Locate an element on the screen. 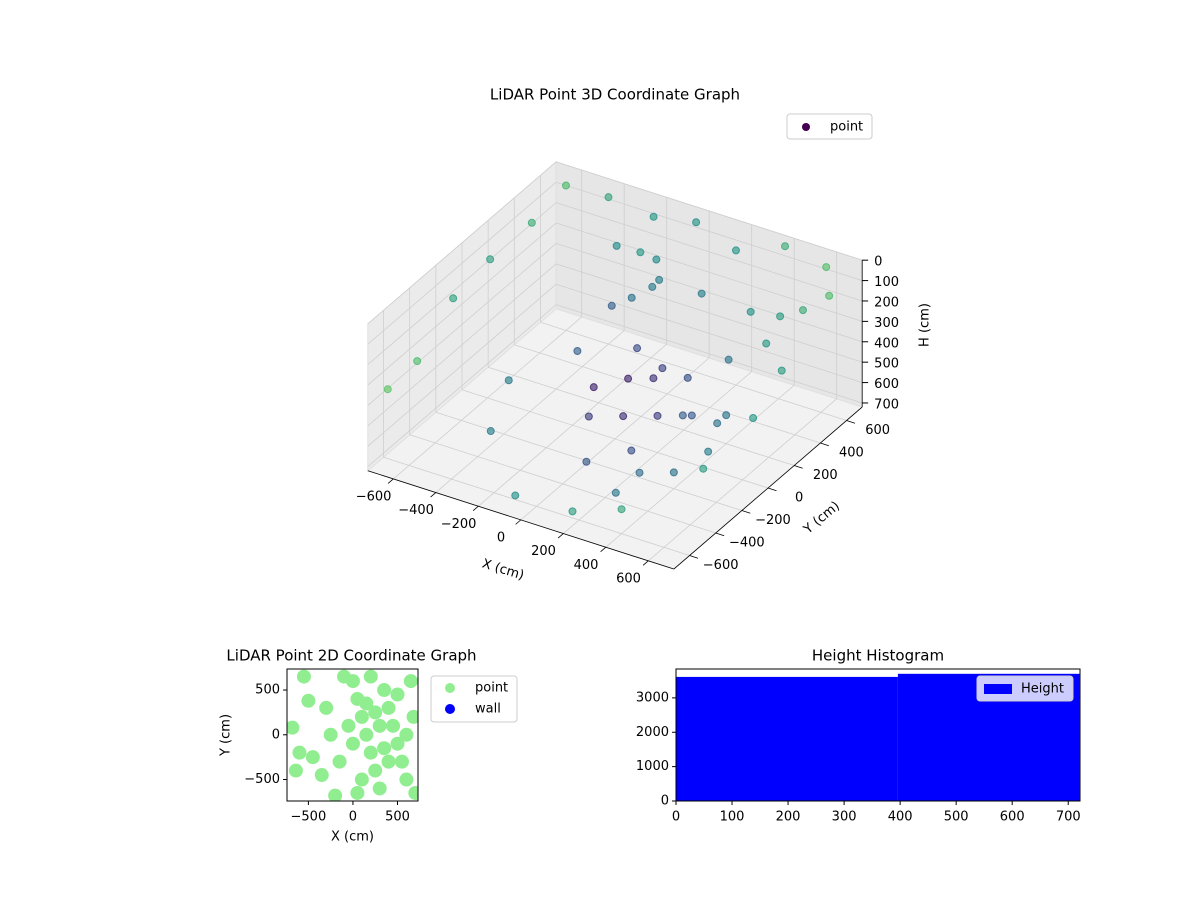 The image size is (1200, 900). x-axis-label: X (cm) is located at coordinates (503, 570).